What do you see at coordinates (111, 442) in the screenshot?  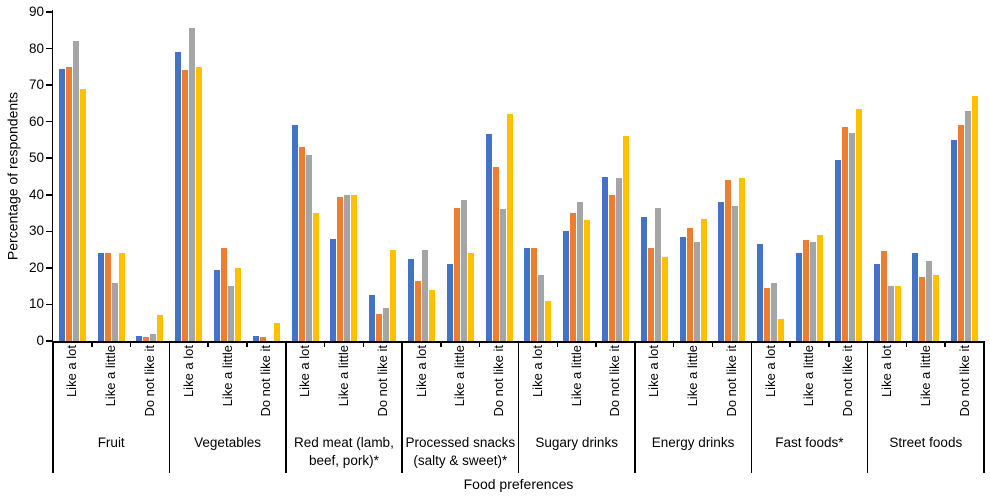 I see `category-label: Fruit` at bounding box center [111, 442].